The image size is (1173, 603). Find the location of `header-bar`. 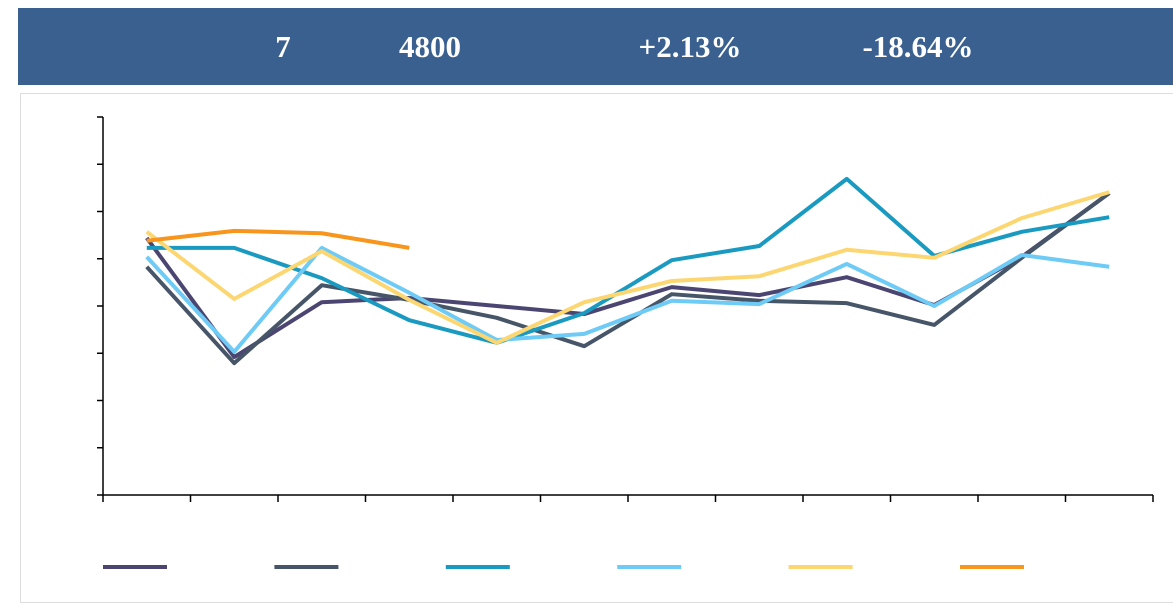

header-bar is located at coordinates (595, 46).